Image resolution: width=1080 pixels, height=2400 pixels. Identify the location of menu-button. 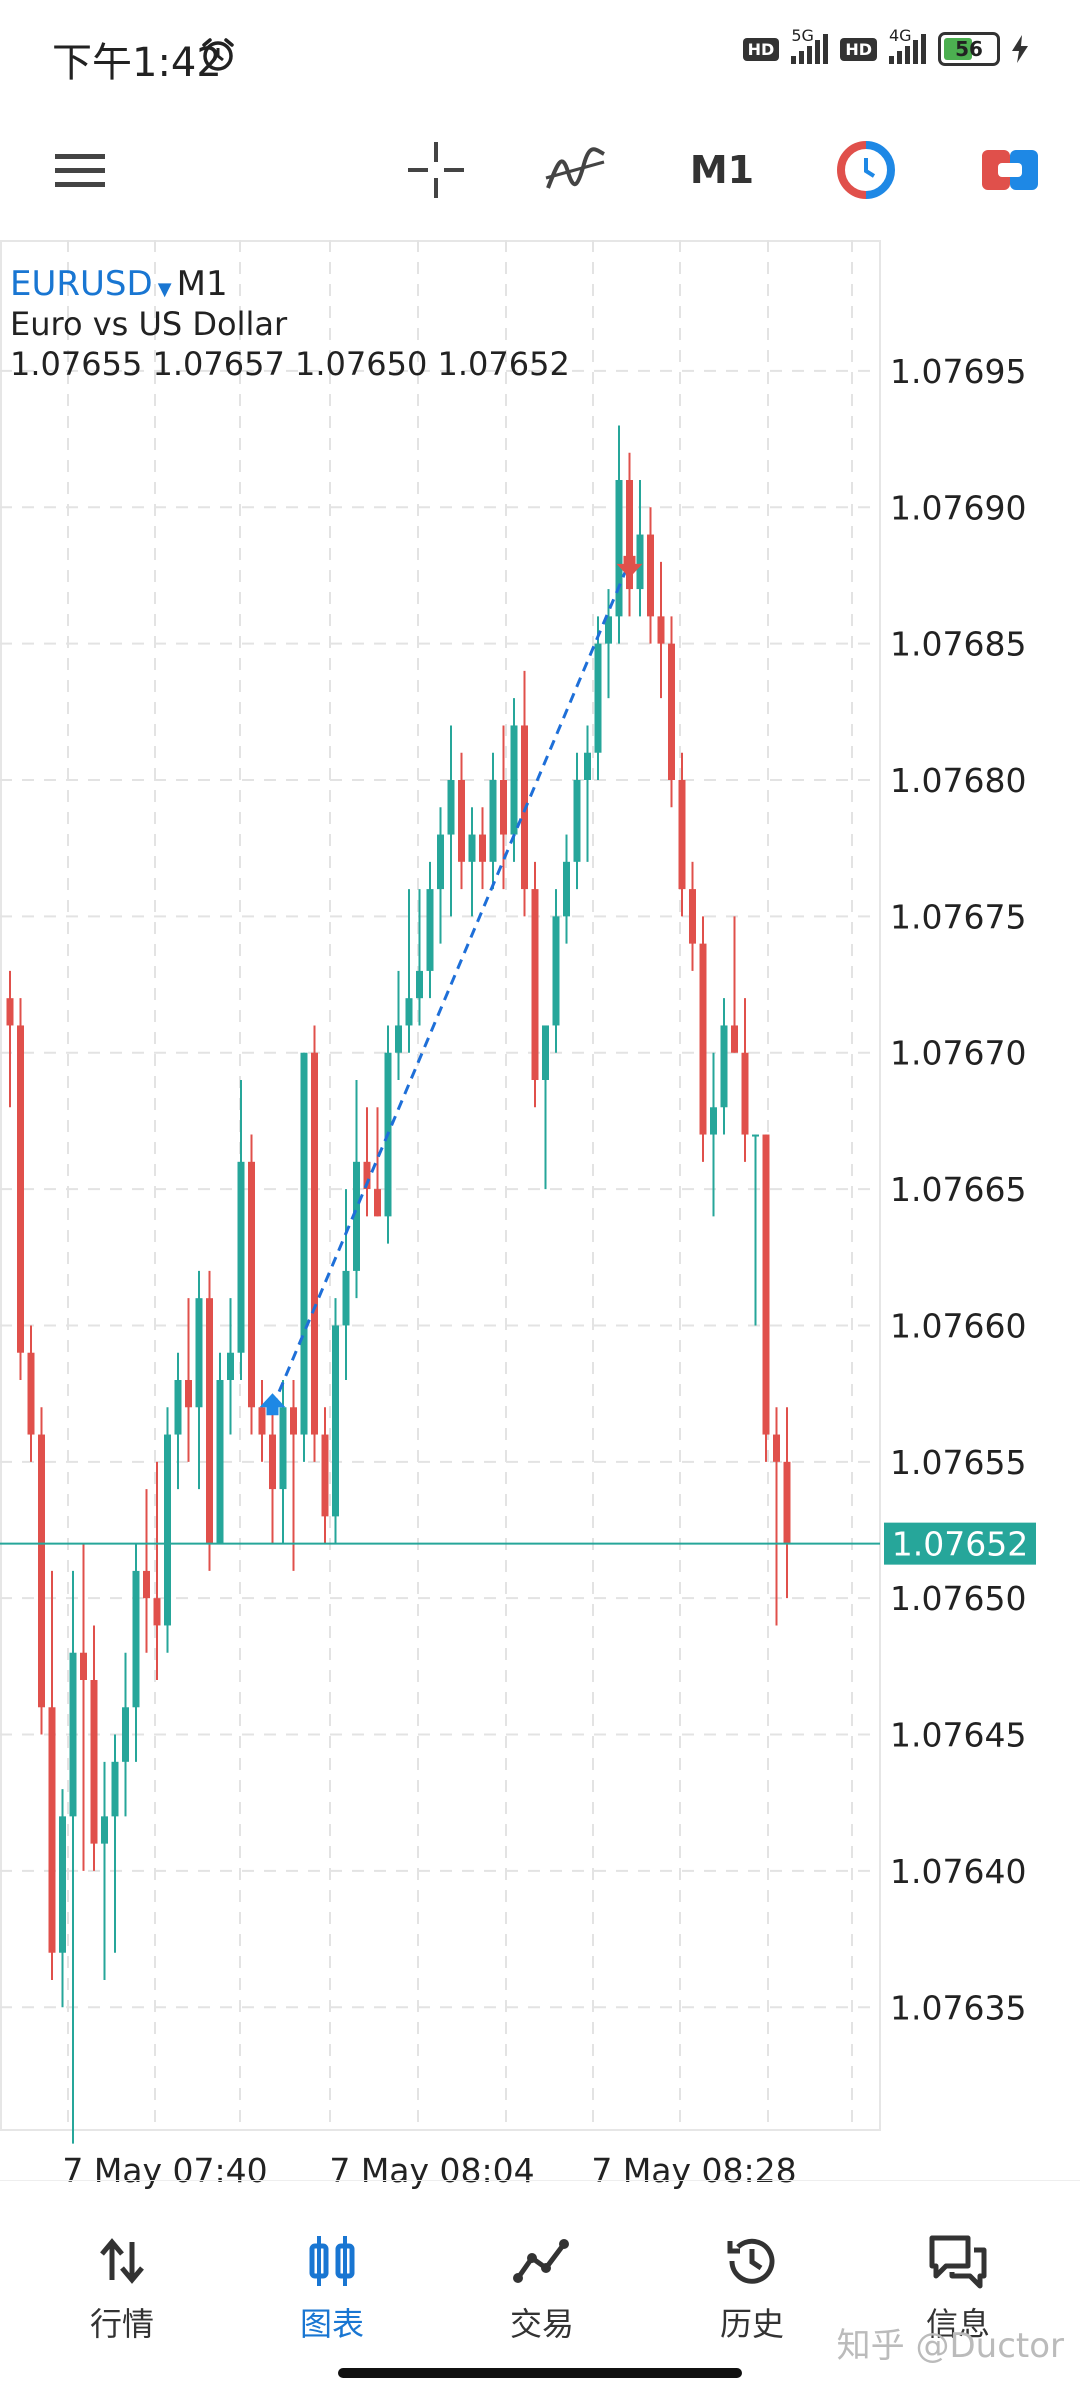
(80, 170).